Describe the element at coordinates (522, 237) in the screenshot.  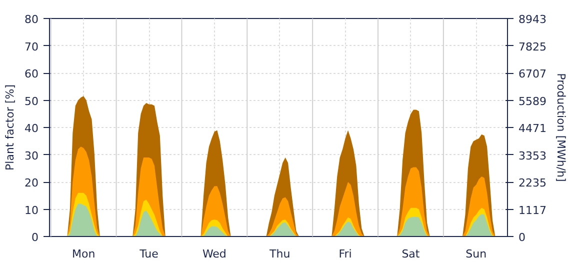
I see `y2-tick-label: 0` at that location.